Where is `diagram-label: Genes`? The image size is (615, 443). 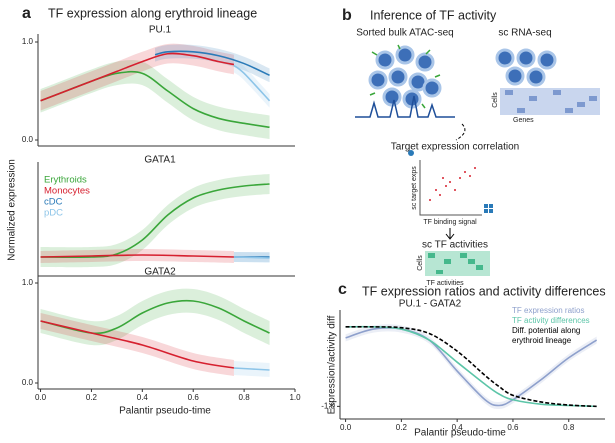 diagram-label: Genes is located at coordinates (523, 120).